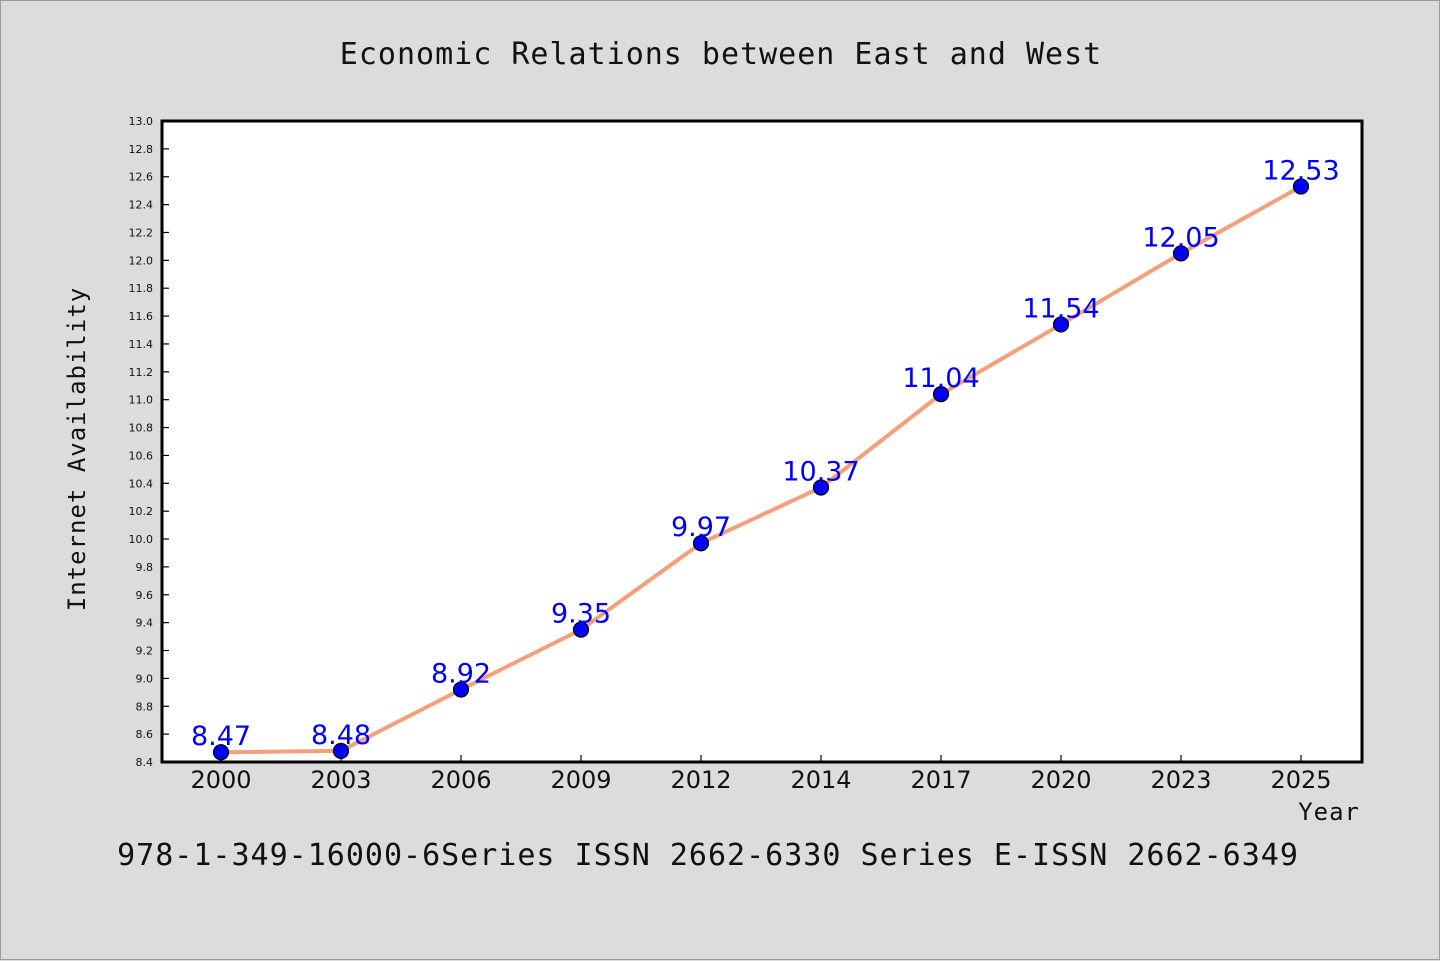 The height and width of the screenshot is (961, 1440). What do you see at coordinates (141, 539) in the screenshot?
I see `y-tick-label: 10.0` at bounding box center [141, 539].